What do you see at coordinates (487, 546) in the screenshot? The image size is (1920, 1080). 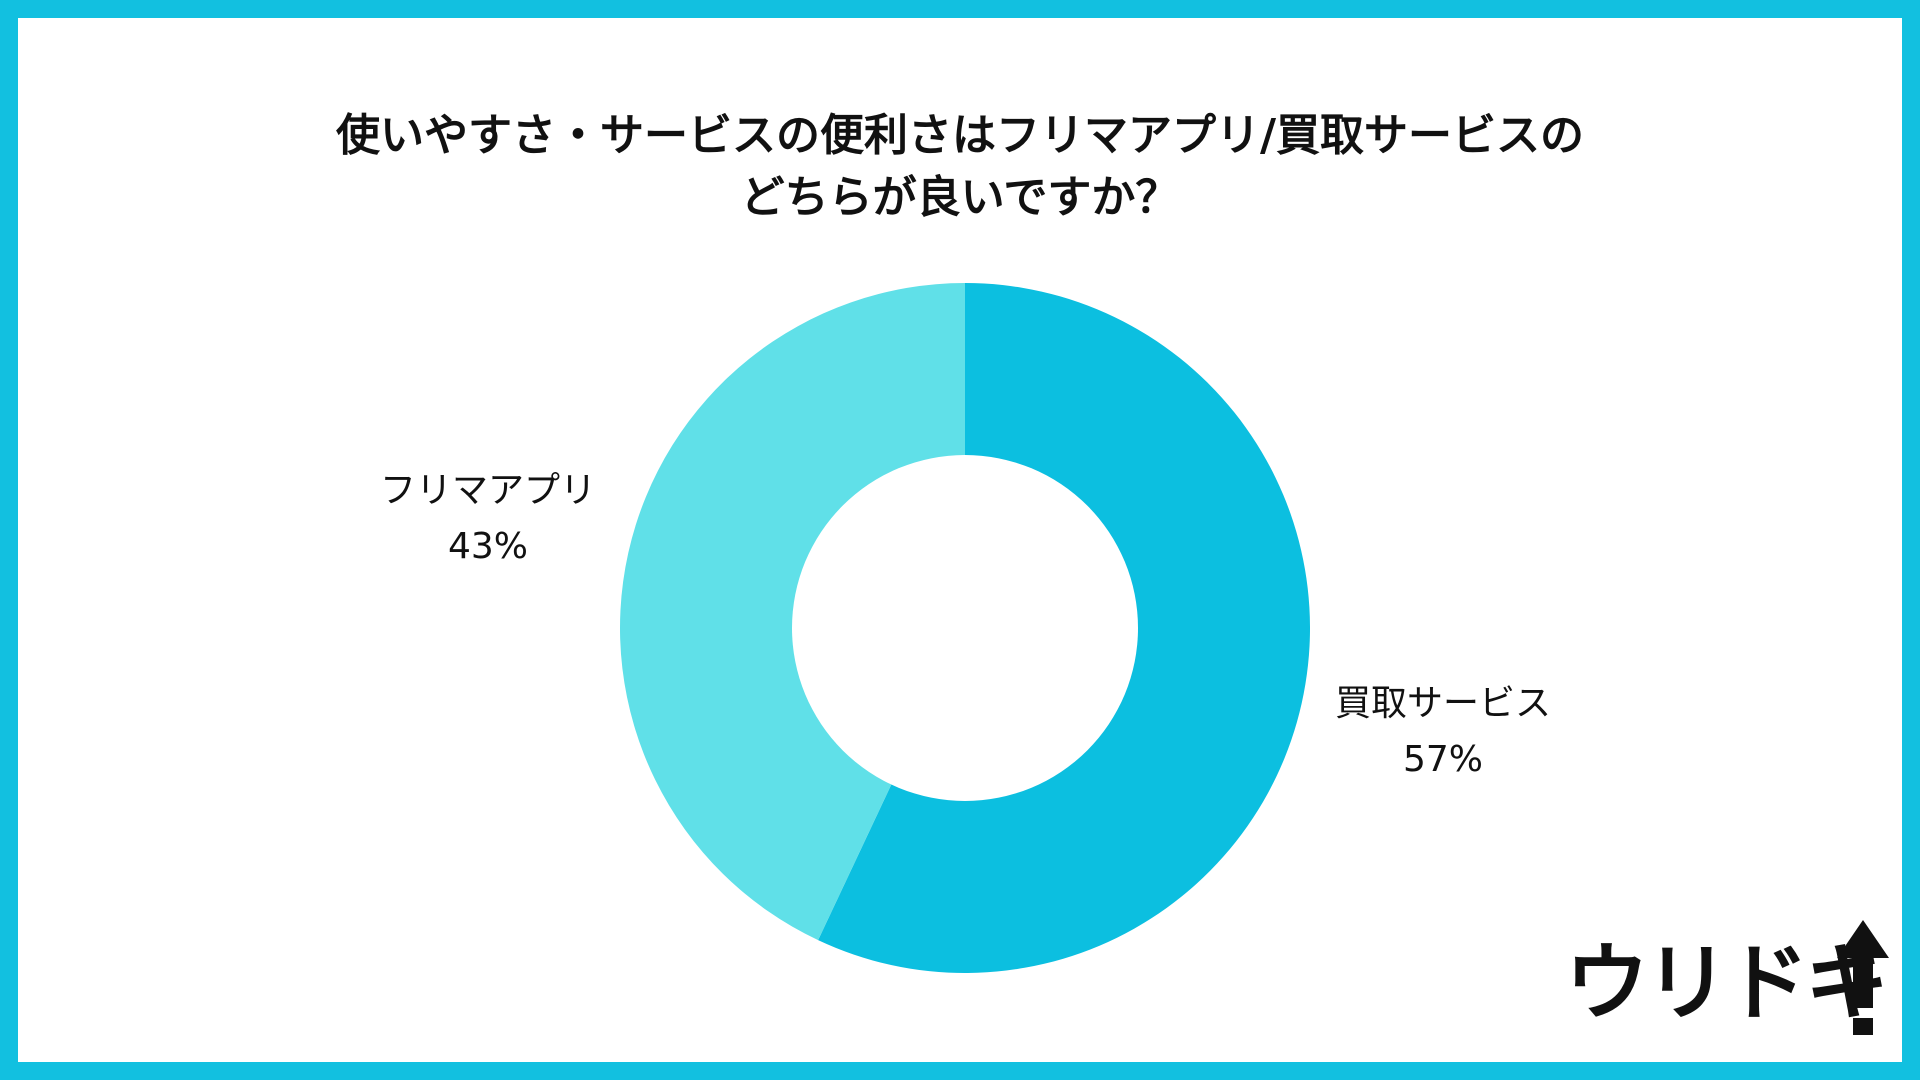 I see `slice-label-furima-value: 43%` at bounding box center [487, 546].